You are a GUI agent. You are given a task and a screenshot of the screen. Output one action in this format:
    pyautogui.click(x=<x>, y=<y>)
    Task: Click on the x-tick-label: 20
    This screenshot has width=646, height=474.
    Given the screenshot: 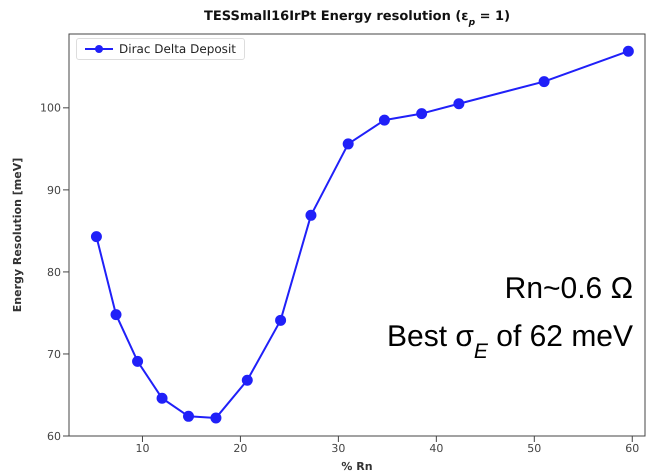 What is the action you would take?
    pyautogui.click(x=240, y=448)
    